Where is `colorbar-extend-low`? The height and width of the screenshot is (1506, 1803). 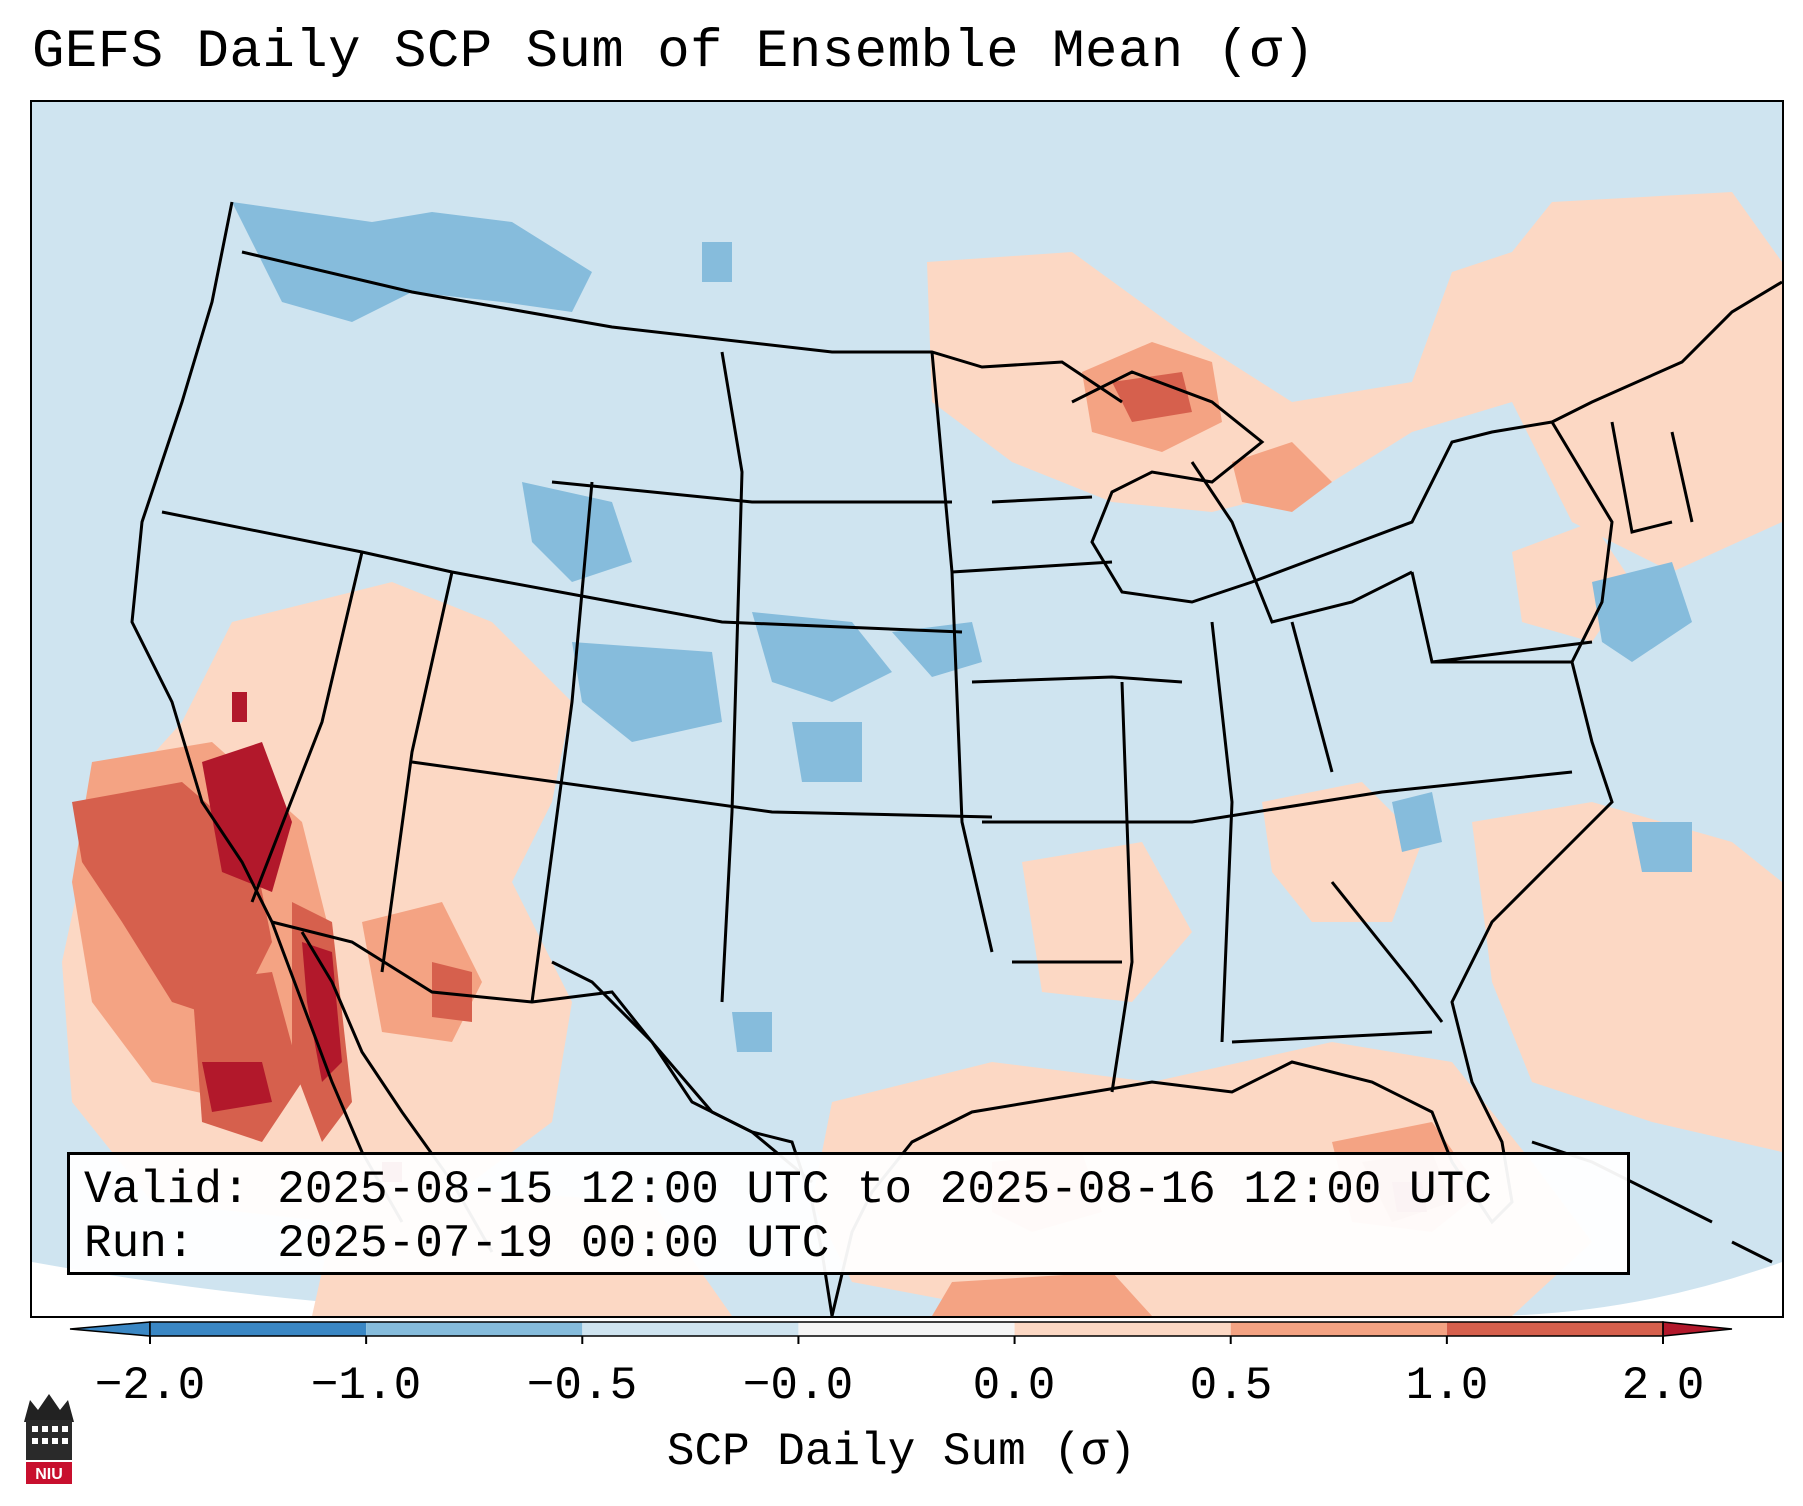
colorbar-extend-low is located at coordinates (110, 1329).